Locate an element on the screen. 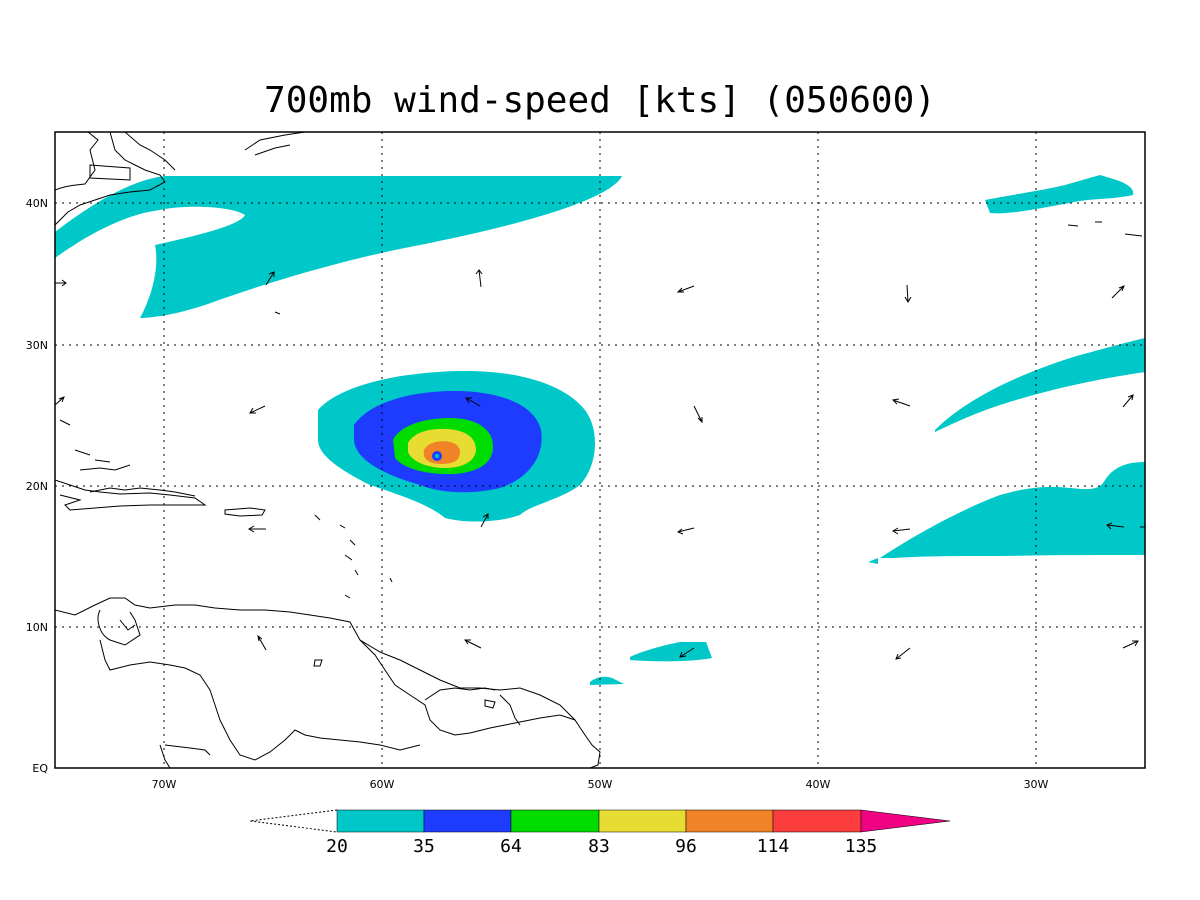 This screenshot has height=900, width=1200. lon-tick-label: 40W is located at coordinates (818, 784).